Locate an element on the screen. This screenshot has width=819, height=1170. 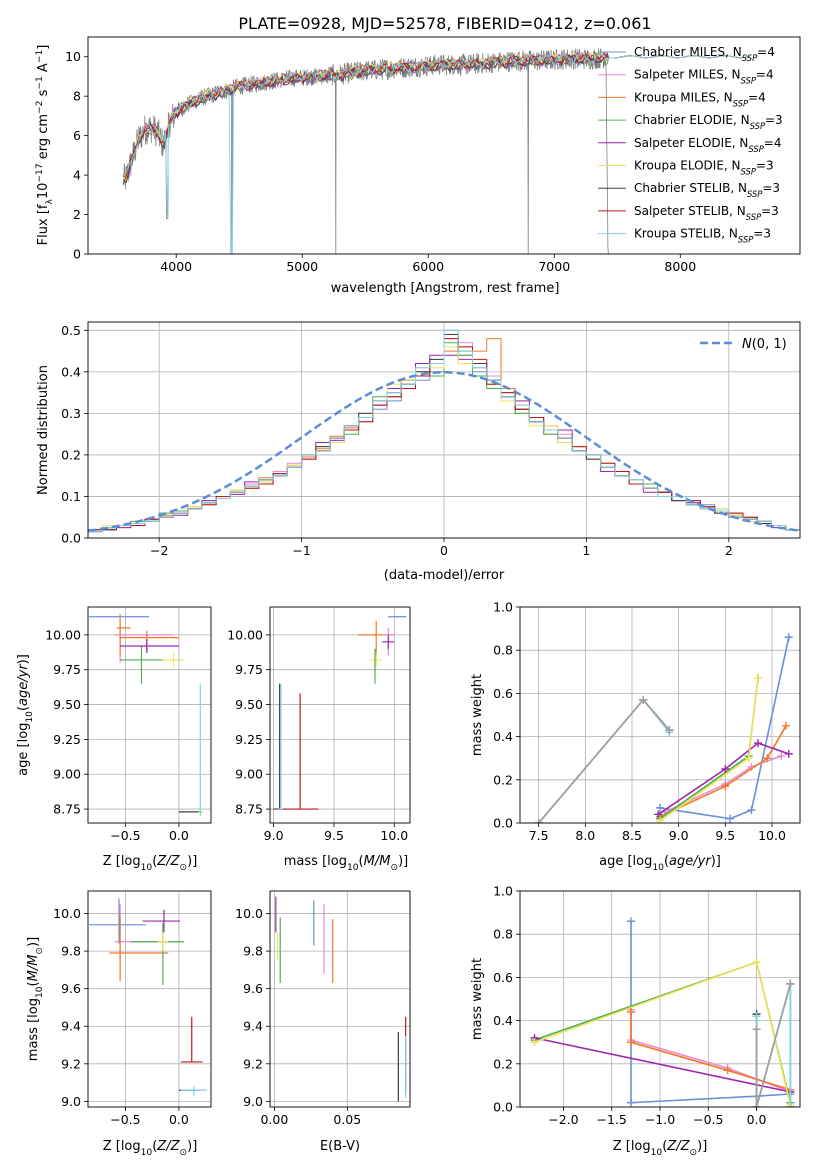
y-axis-label: mass weight is located at coordinates (477, 715).